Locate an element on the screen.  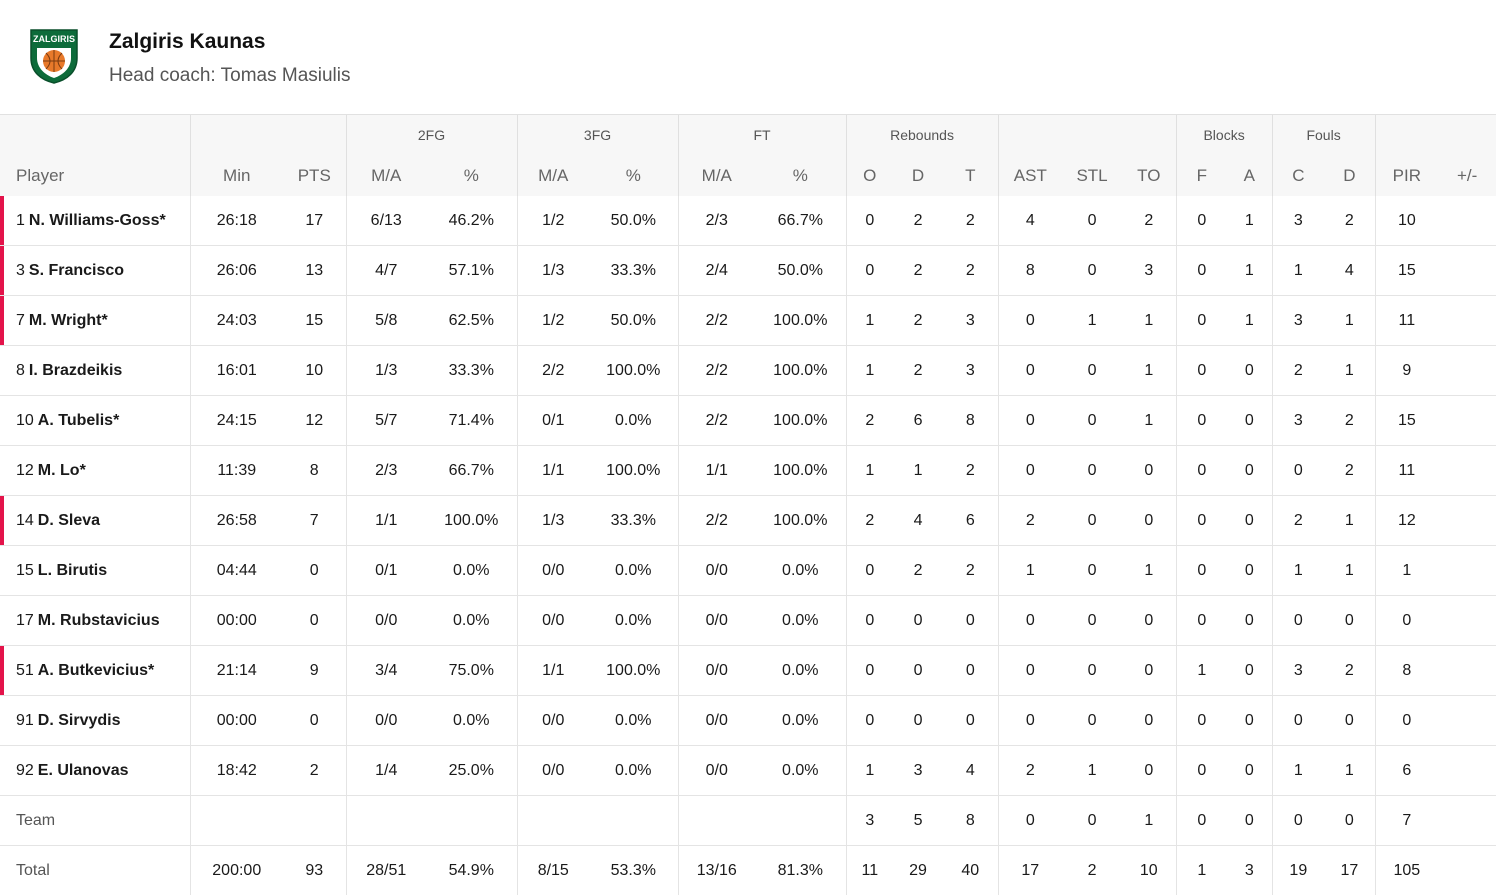
col-reb-t: T is located at coordinates (970, 175).